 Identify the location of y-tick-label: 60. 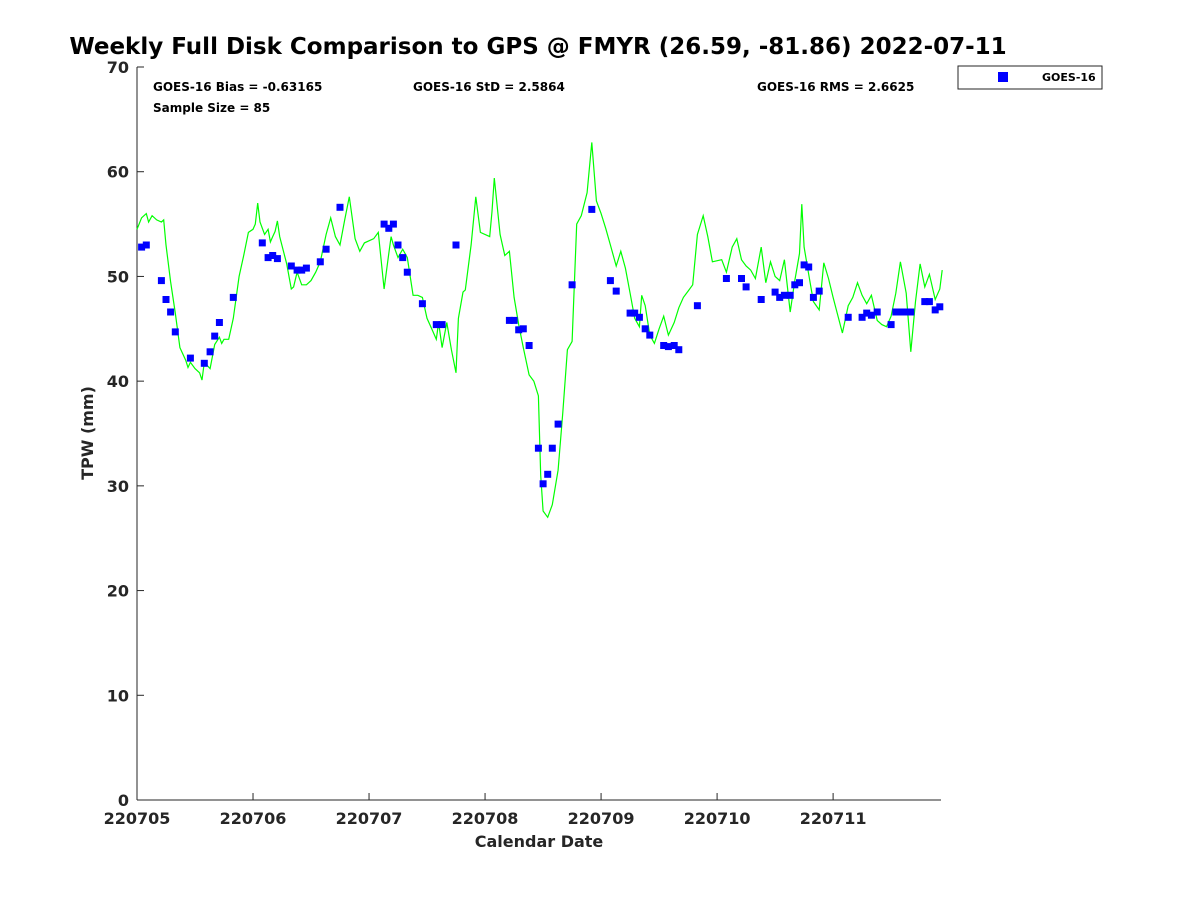
(118, 172).